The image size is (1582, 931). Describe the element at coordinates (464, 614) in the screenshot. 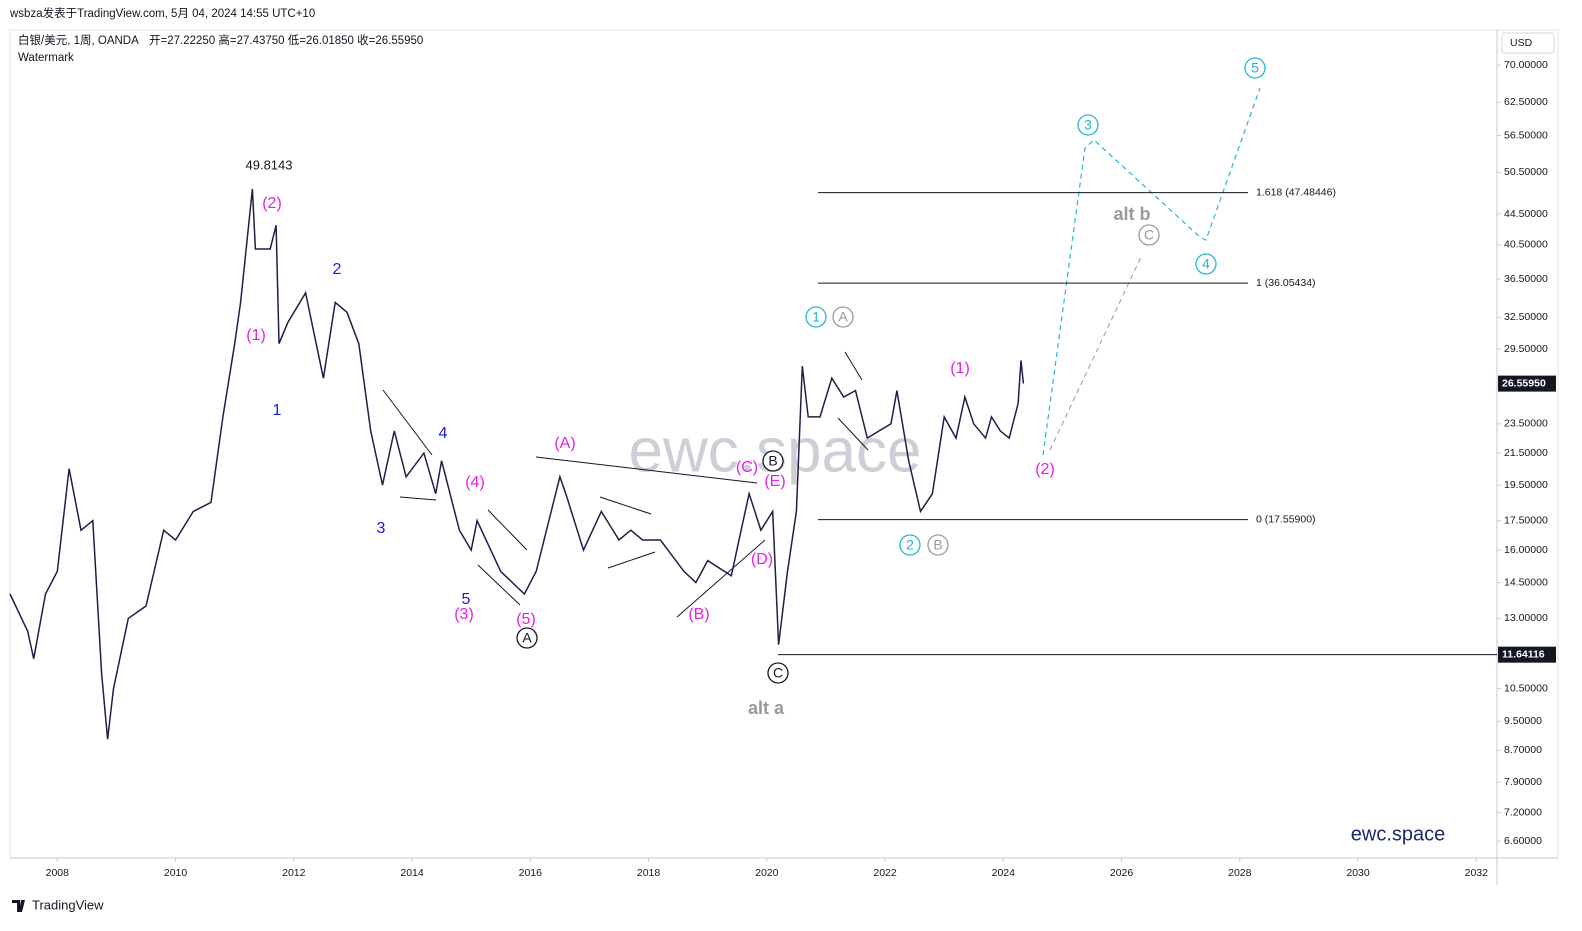

I see `wave-label: (3)` at that location.